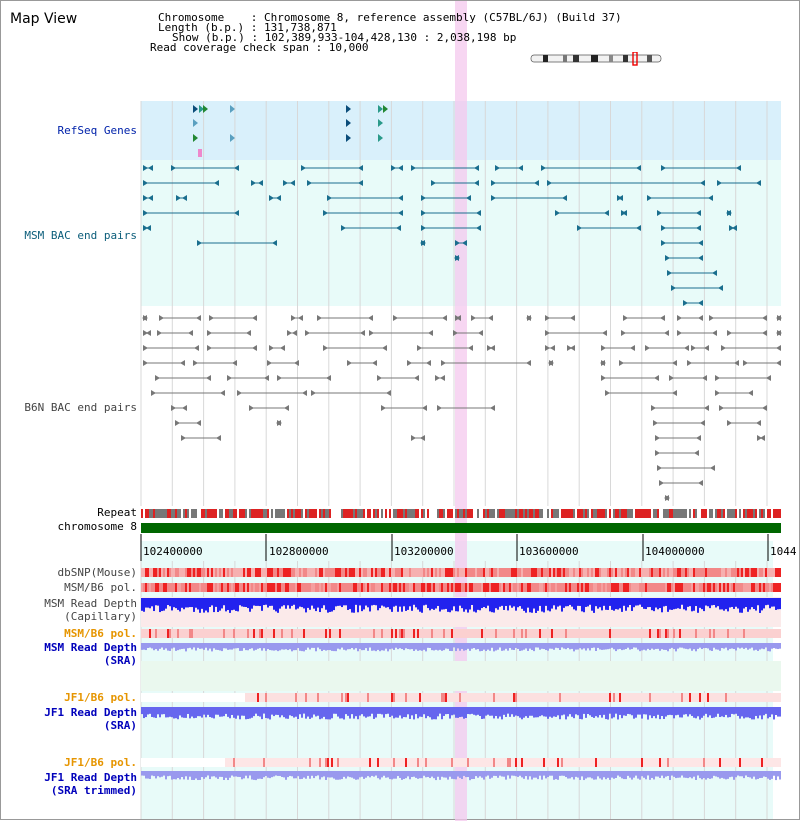  What do you see at coordinates (97, 130) in the screenshot?
I see `refseq-genes-label: RefSeq Genes` at bounding box center [97, 130].